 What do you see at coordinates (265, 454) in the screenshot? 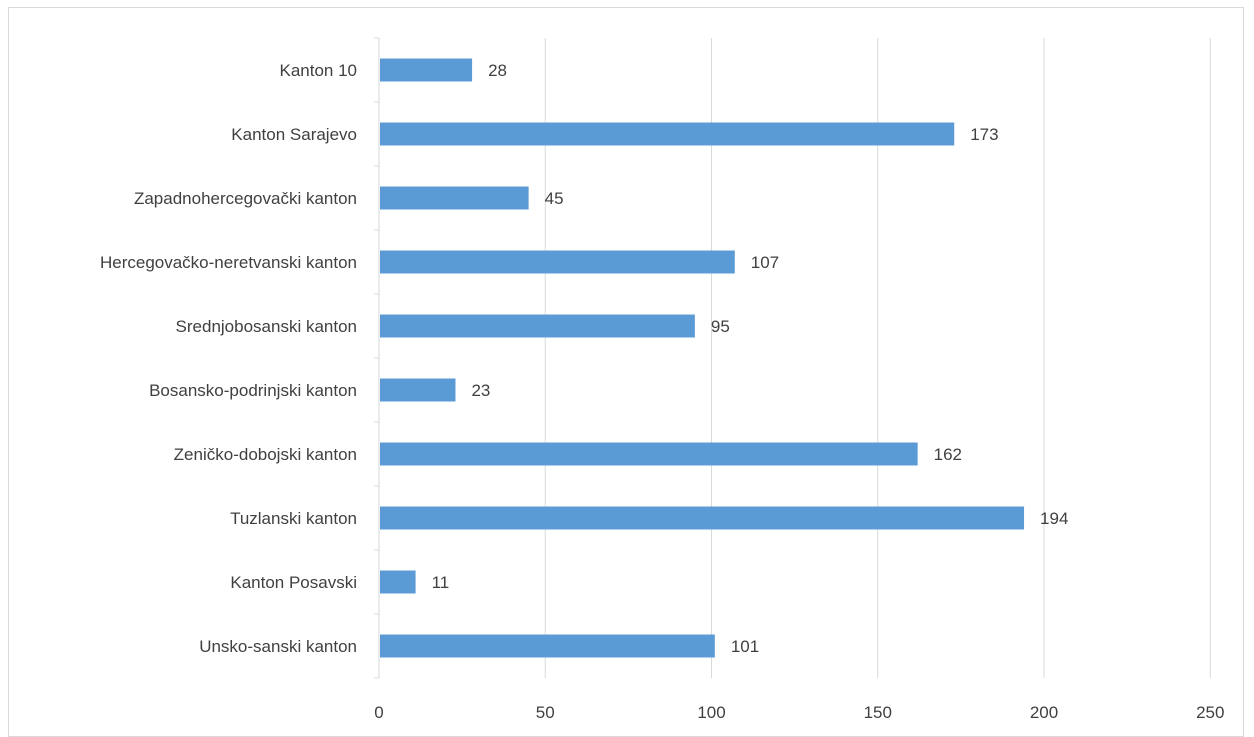
I see `category-label: Zeničko-dobojski kanton` at bounding box center [265, 454].